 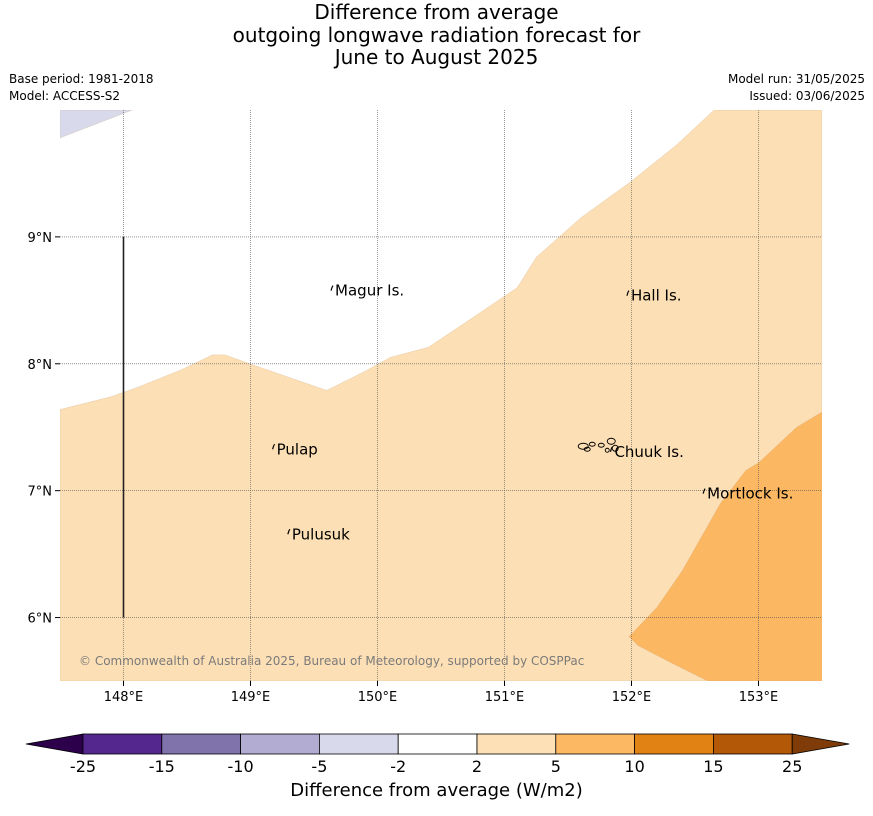 What do you see at coordinates (436, 57) in the screenshot?
I see `title-line-3: June to August 2025` at bounding box center [436, 57].